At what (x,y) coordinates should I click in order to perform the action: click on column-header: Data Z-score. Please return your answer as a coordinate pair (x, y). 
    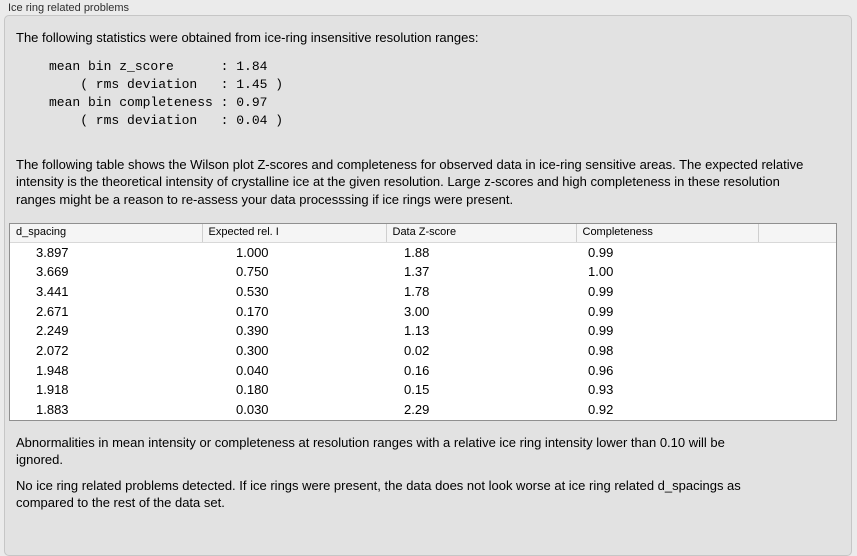
    Looking at the image, I should click on (481, 233).